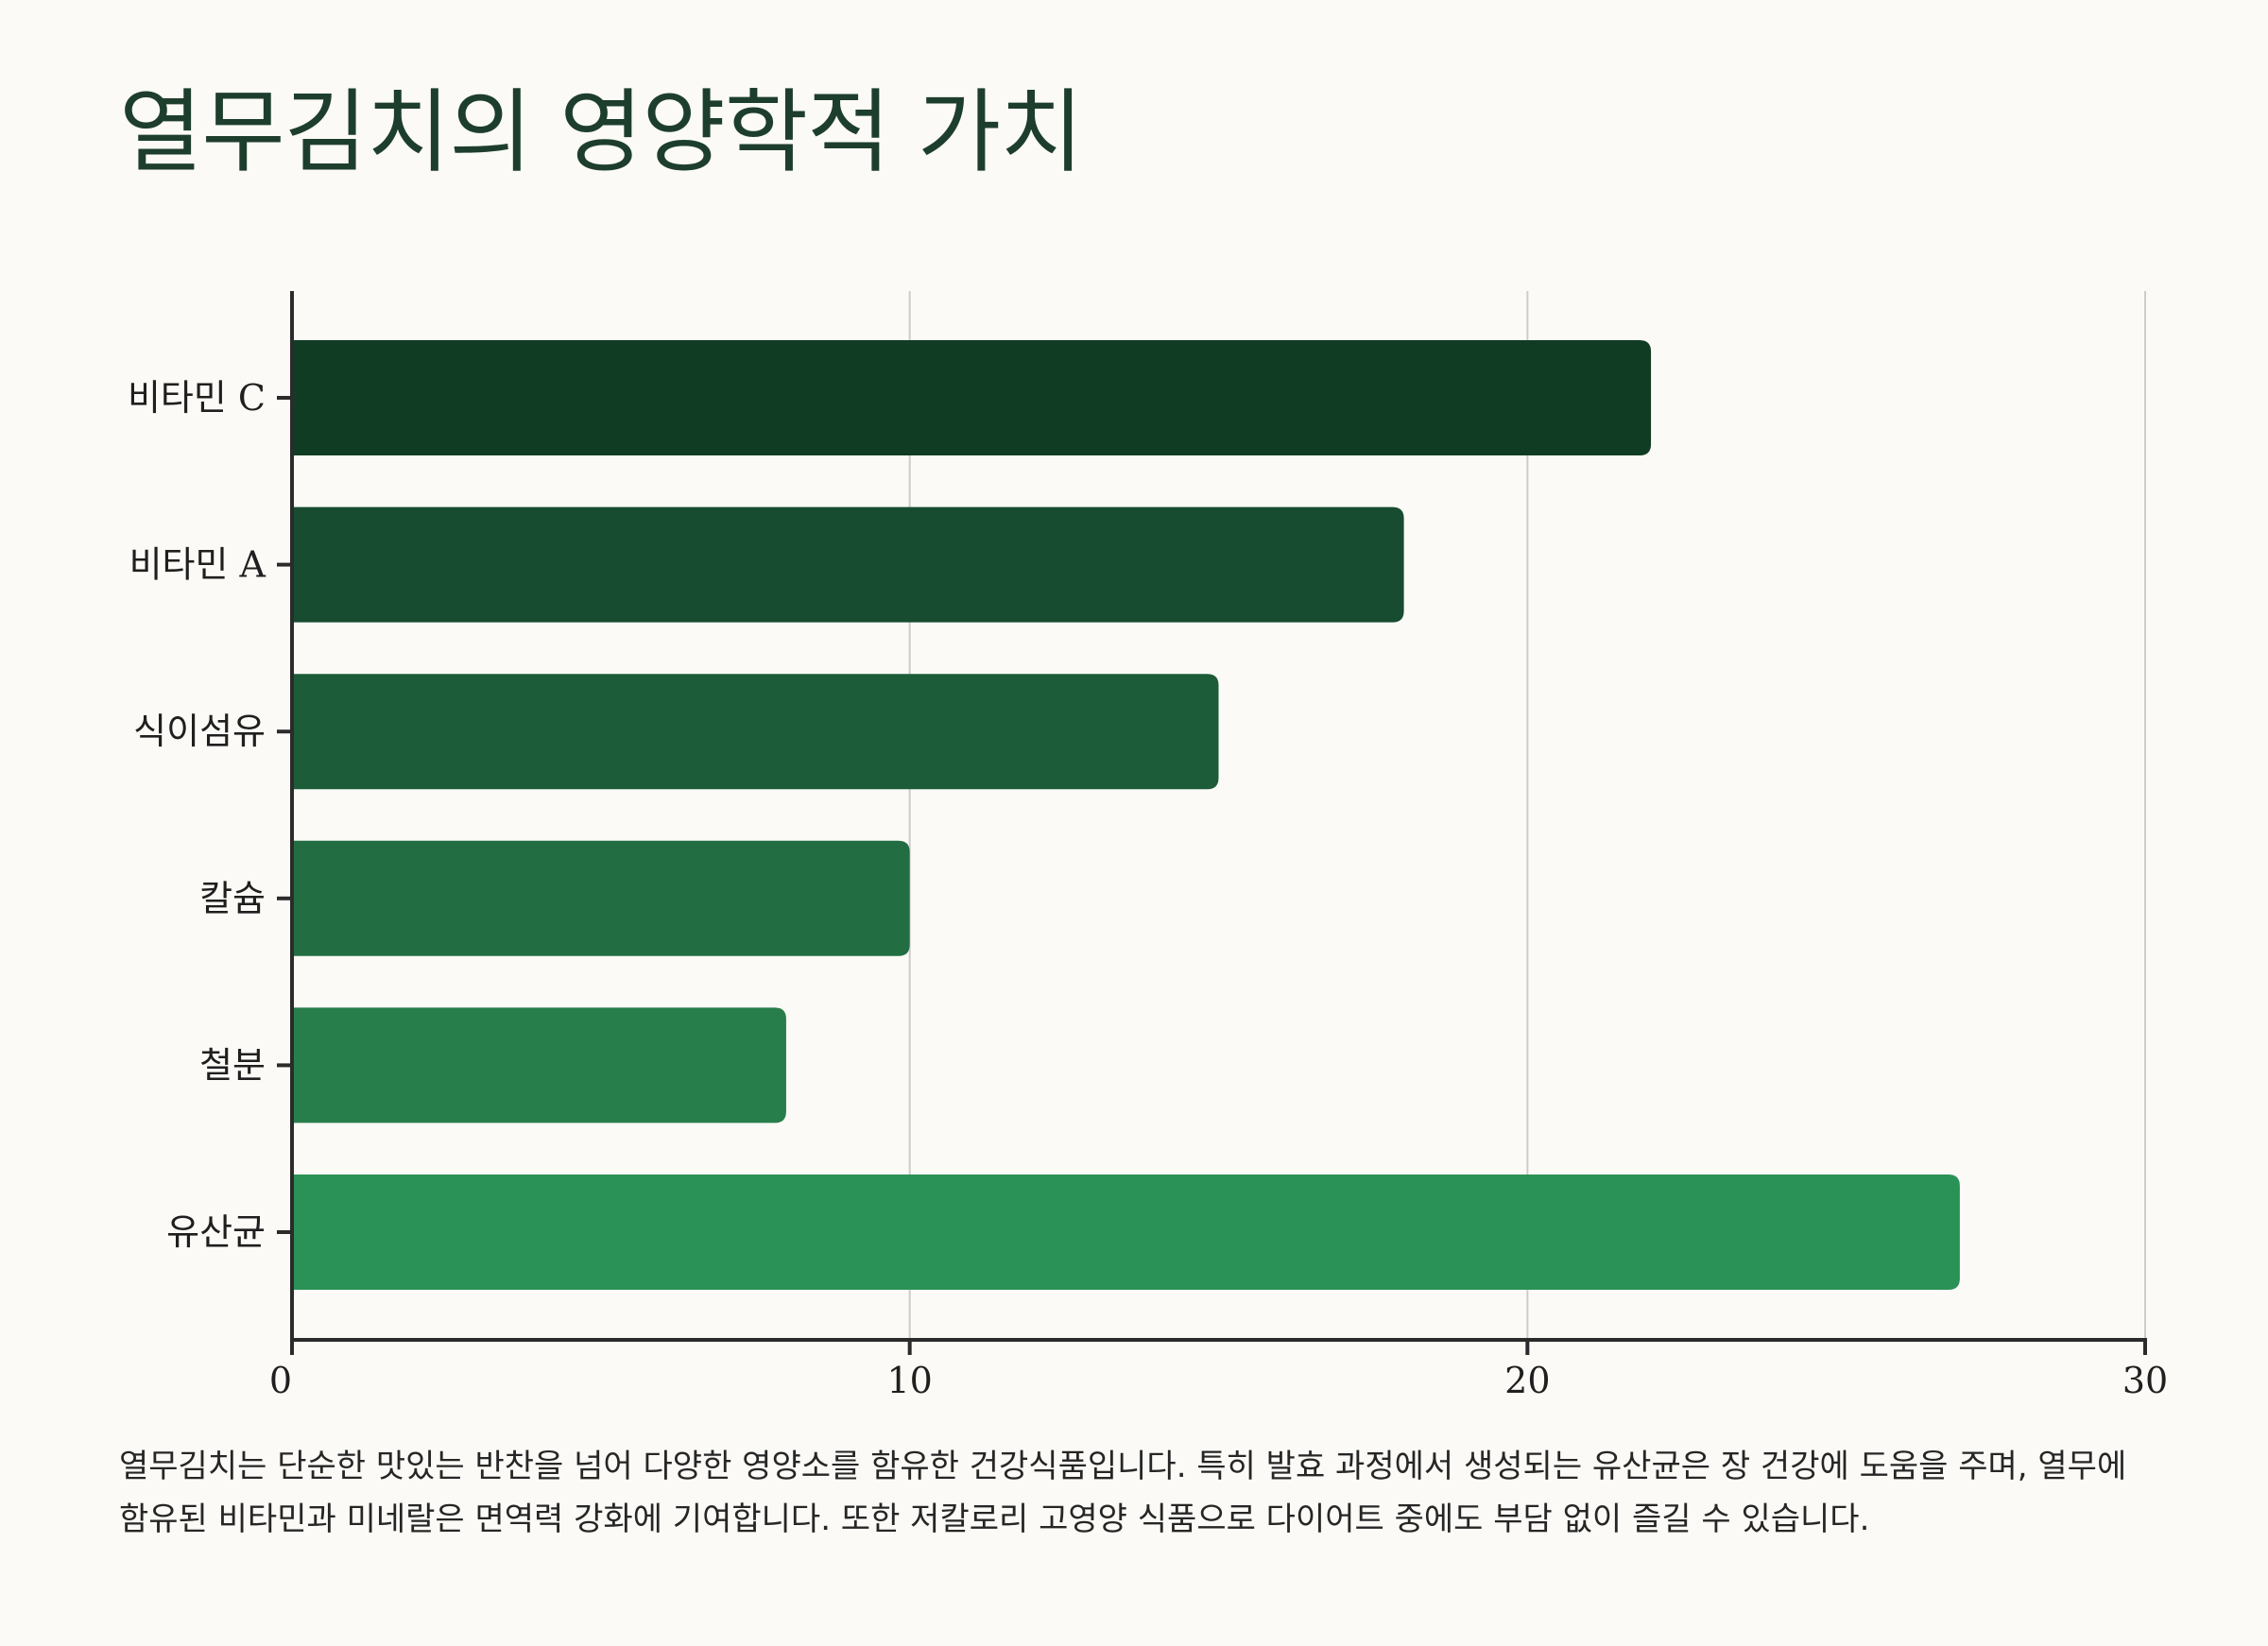  Describe the element at coordinates (216, 1232) in the screenshot. I see `y-tick-label-6: 유산균` at that location.